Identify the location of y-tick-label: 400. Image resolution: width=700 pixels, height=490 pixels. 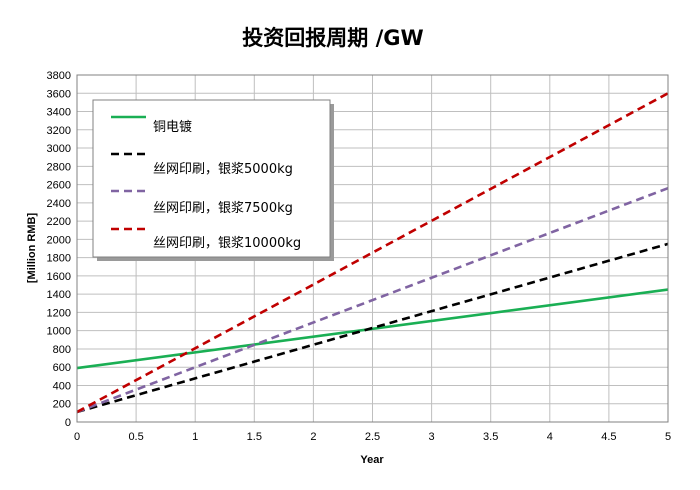
(62, 386).